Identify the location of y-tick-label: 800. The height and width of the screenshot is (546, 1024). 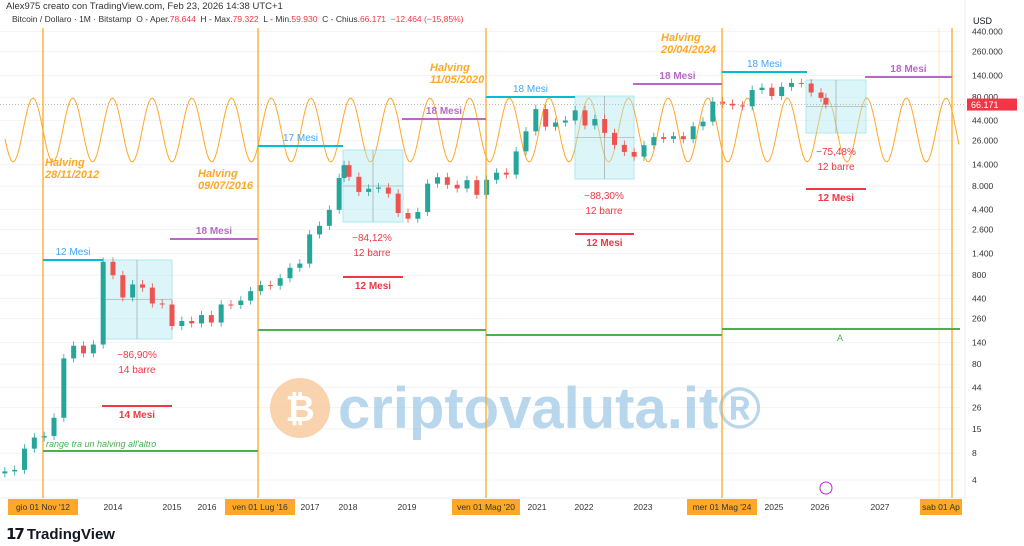
(979, 275).